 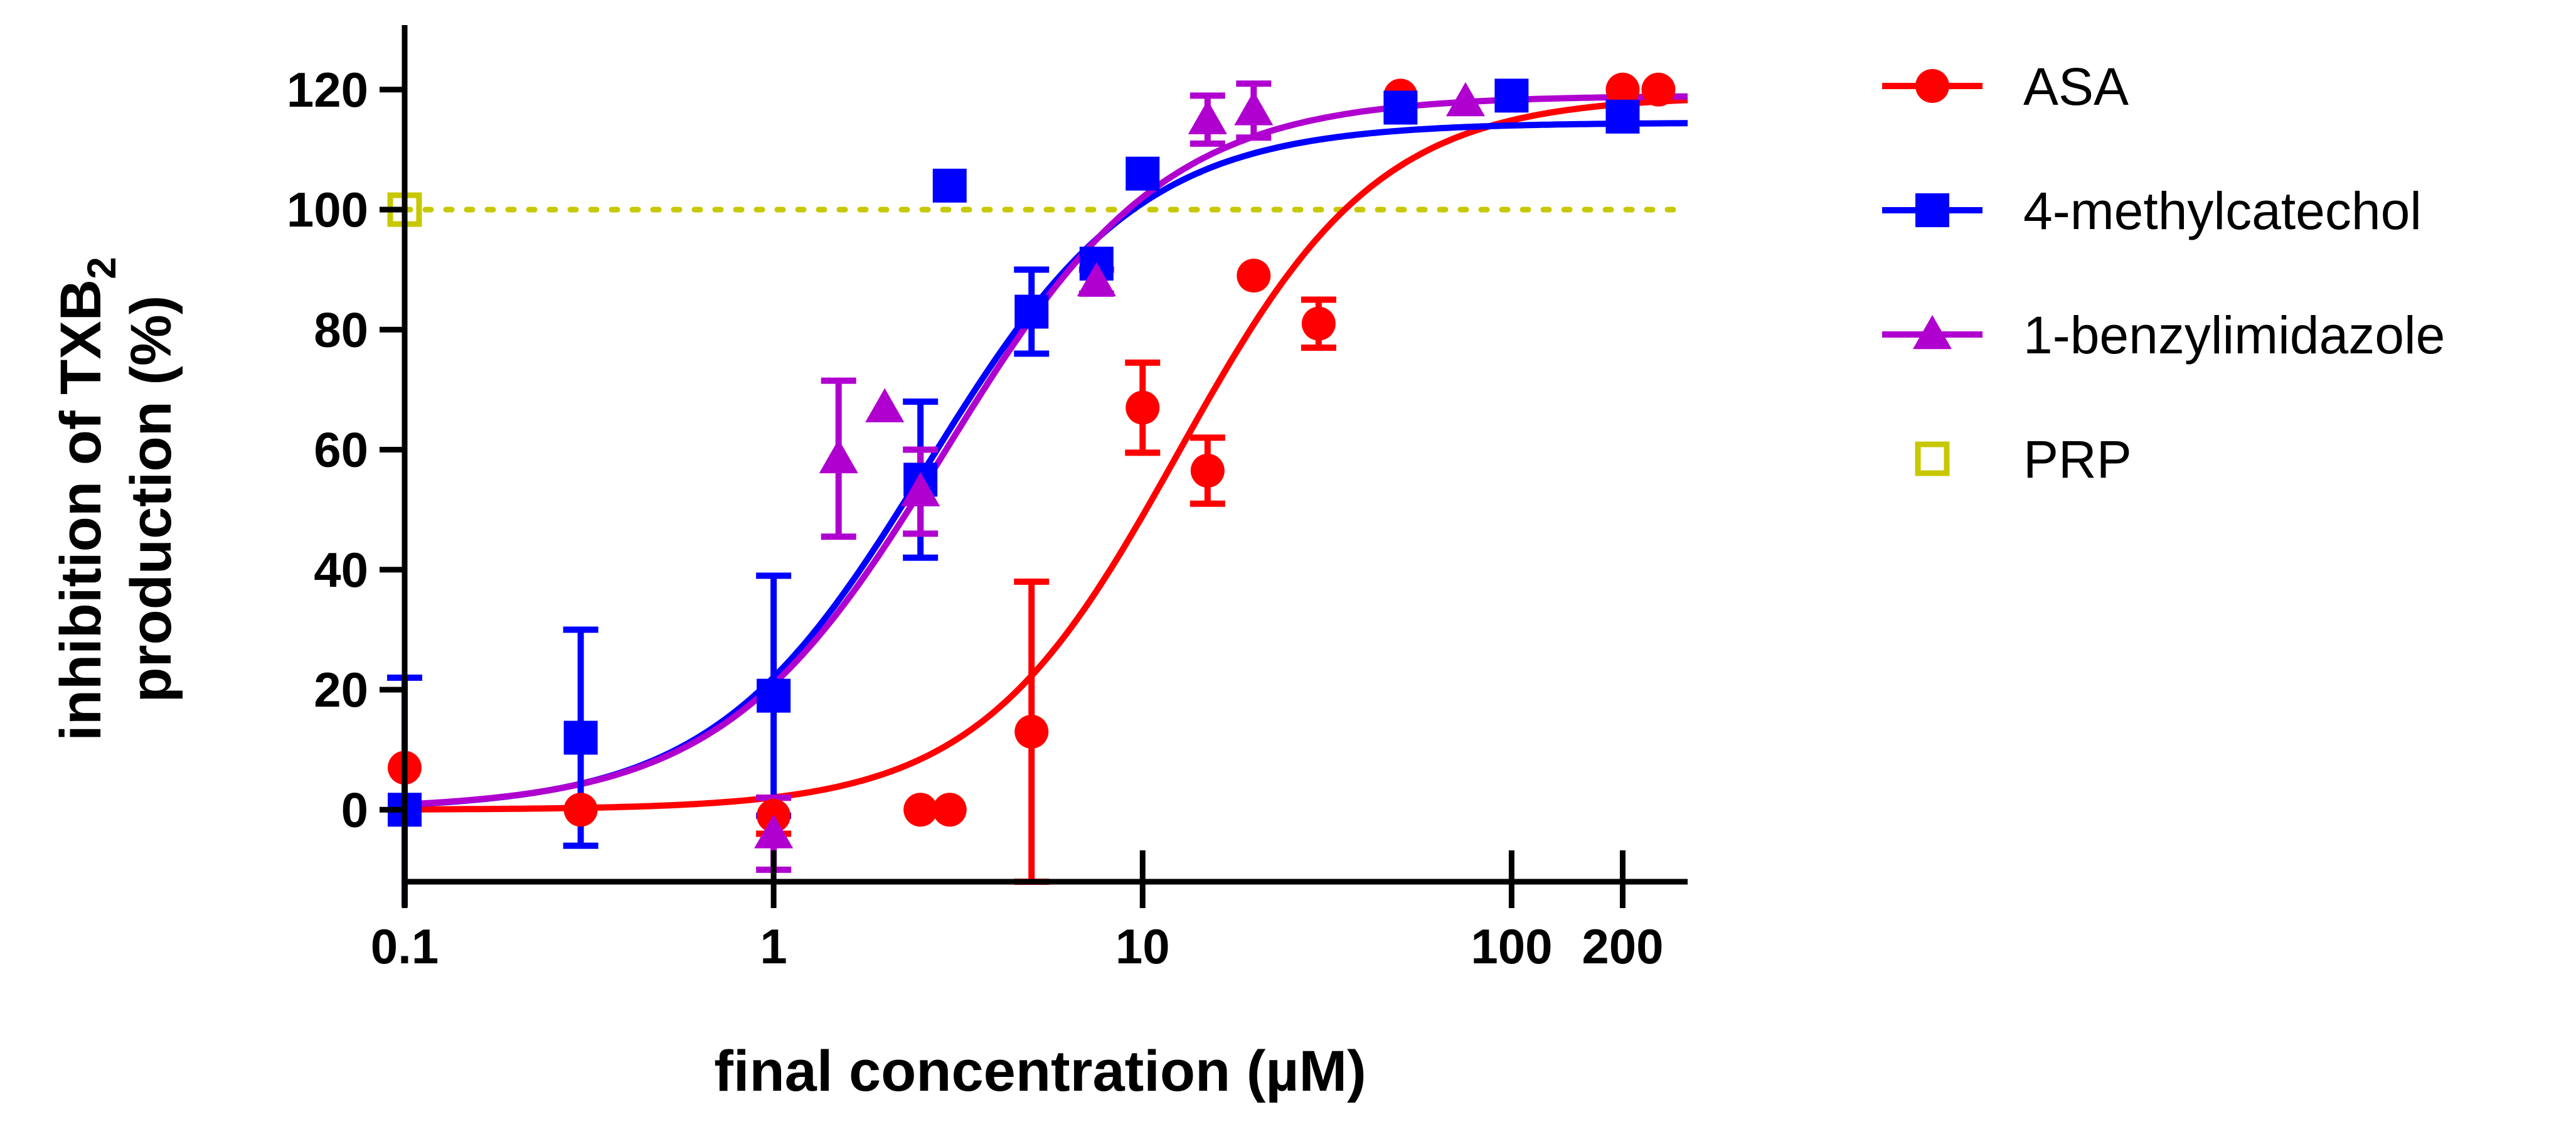 I want to click on y-axis-title-line2: production (%), so click(x=151, y=499).